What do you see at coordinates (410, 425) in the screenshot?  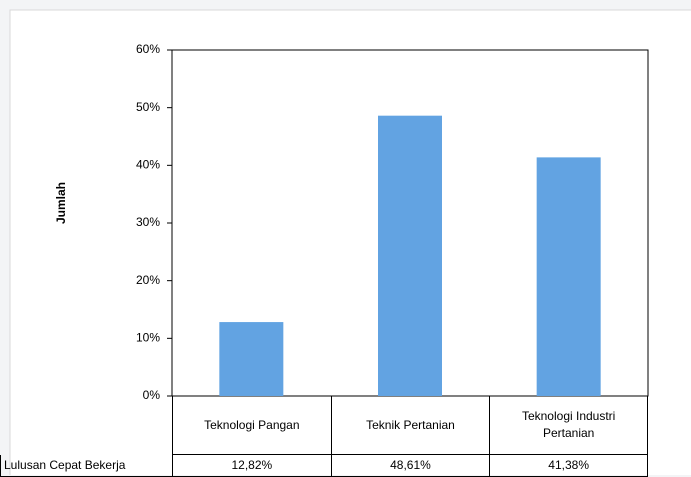 I see `x-tick-label: Teknik Pertanian` at bounding box center [410, 425].